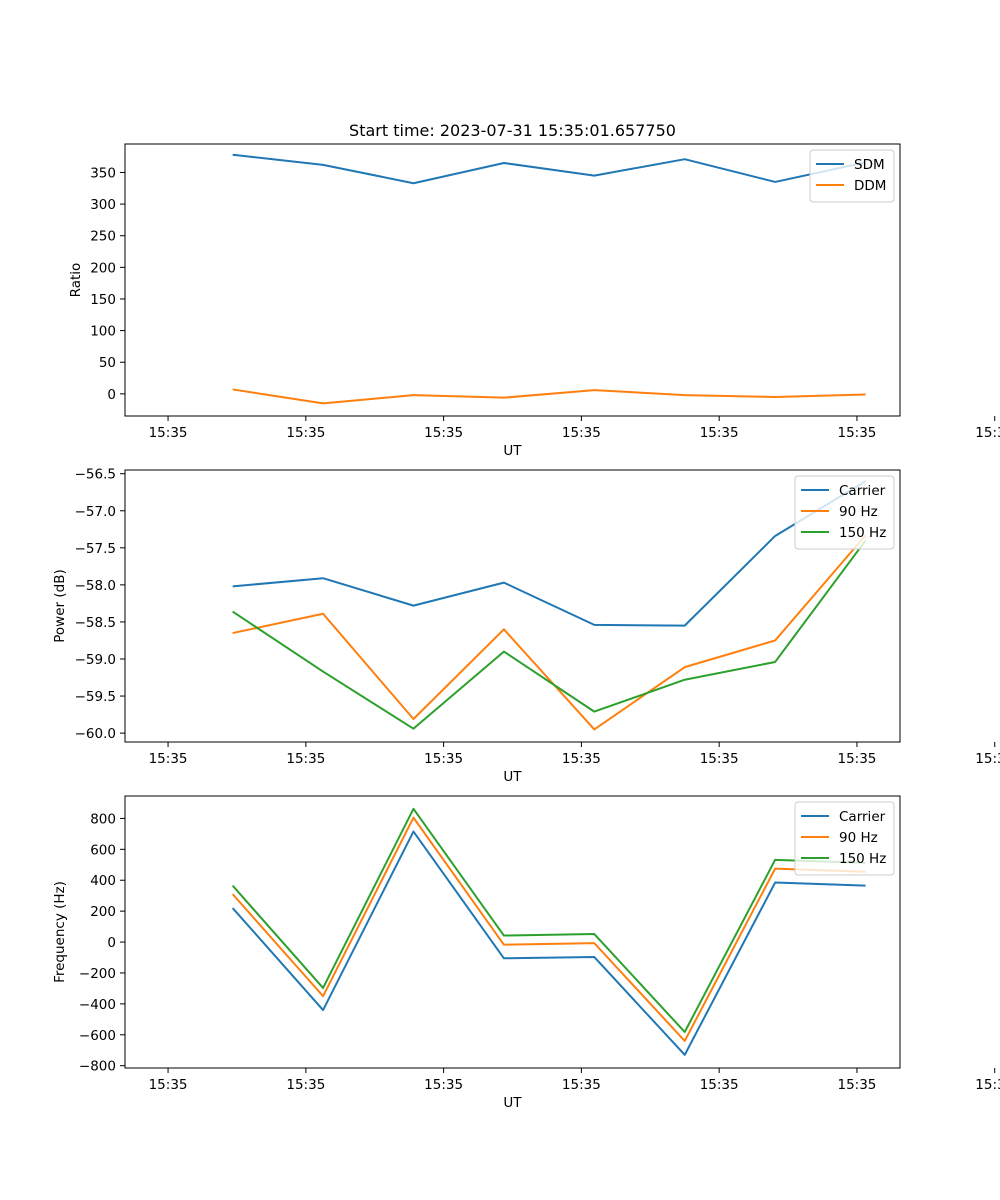 The image size is (1000, 1200). What do you see at coordinates (95, 734) in the screenshot?
I see `power-y-tick-label: −60.0` at bounding box center [95, 734].